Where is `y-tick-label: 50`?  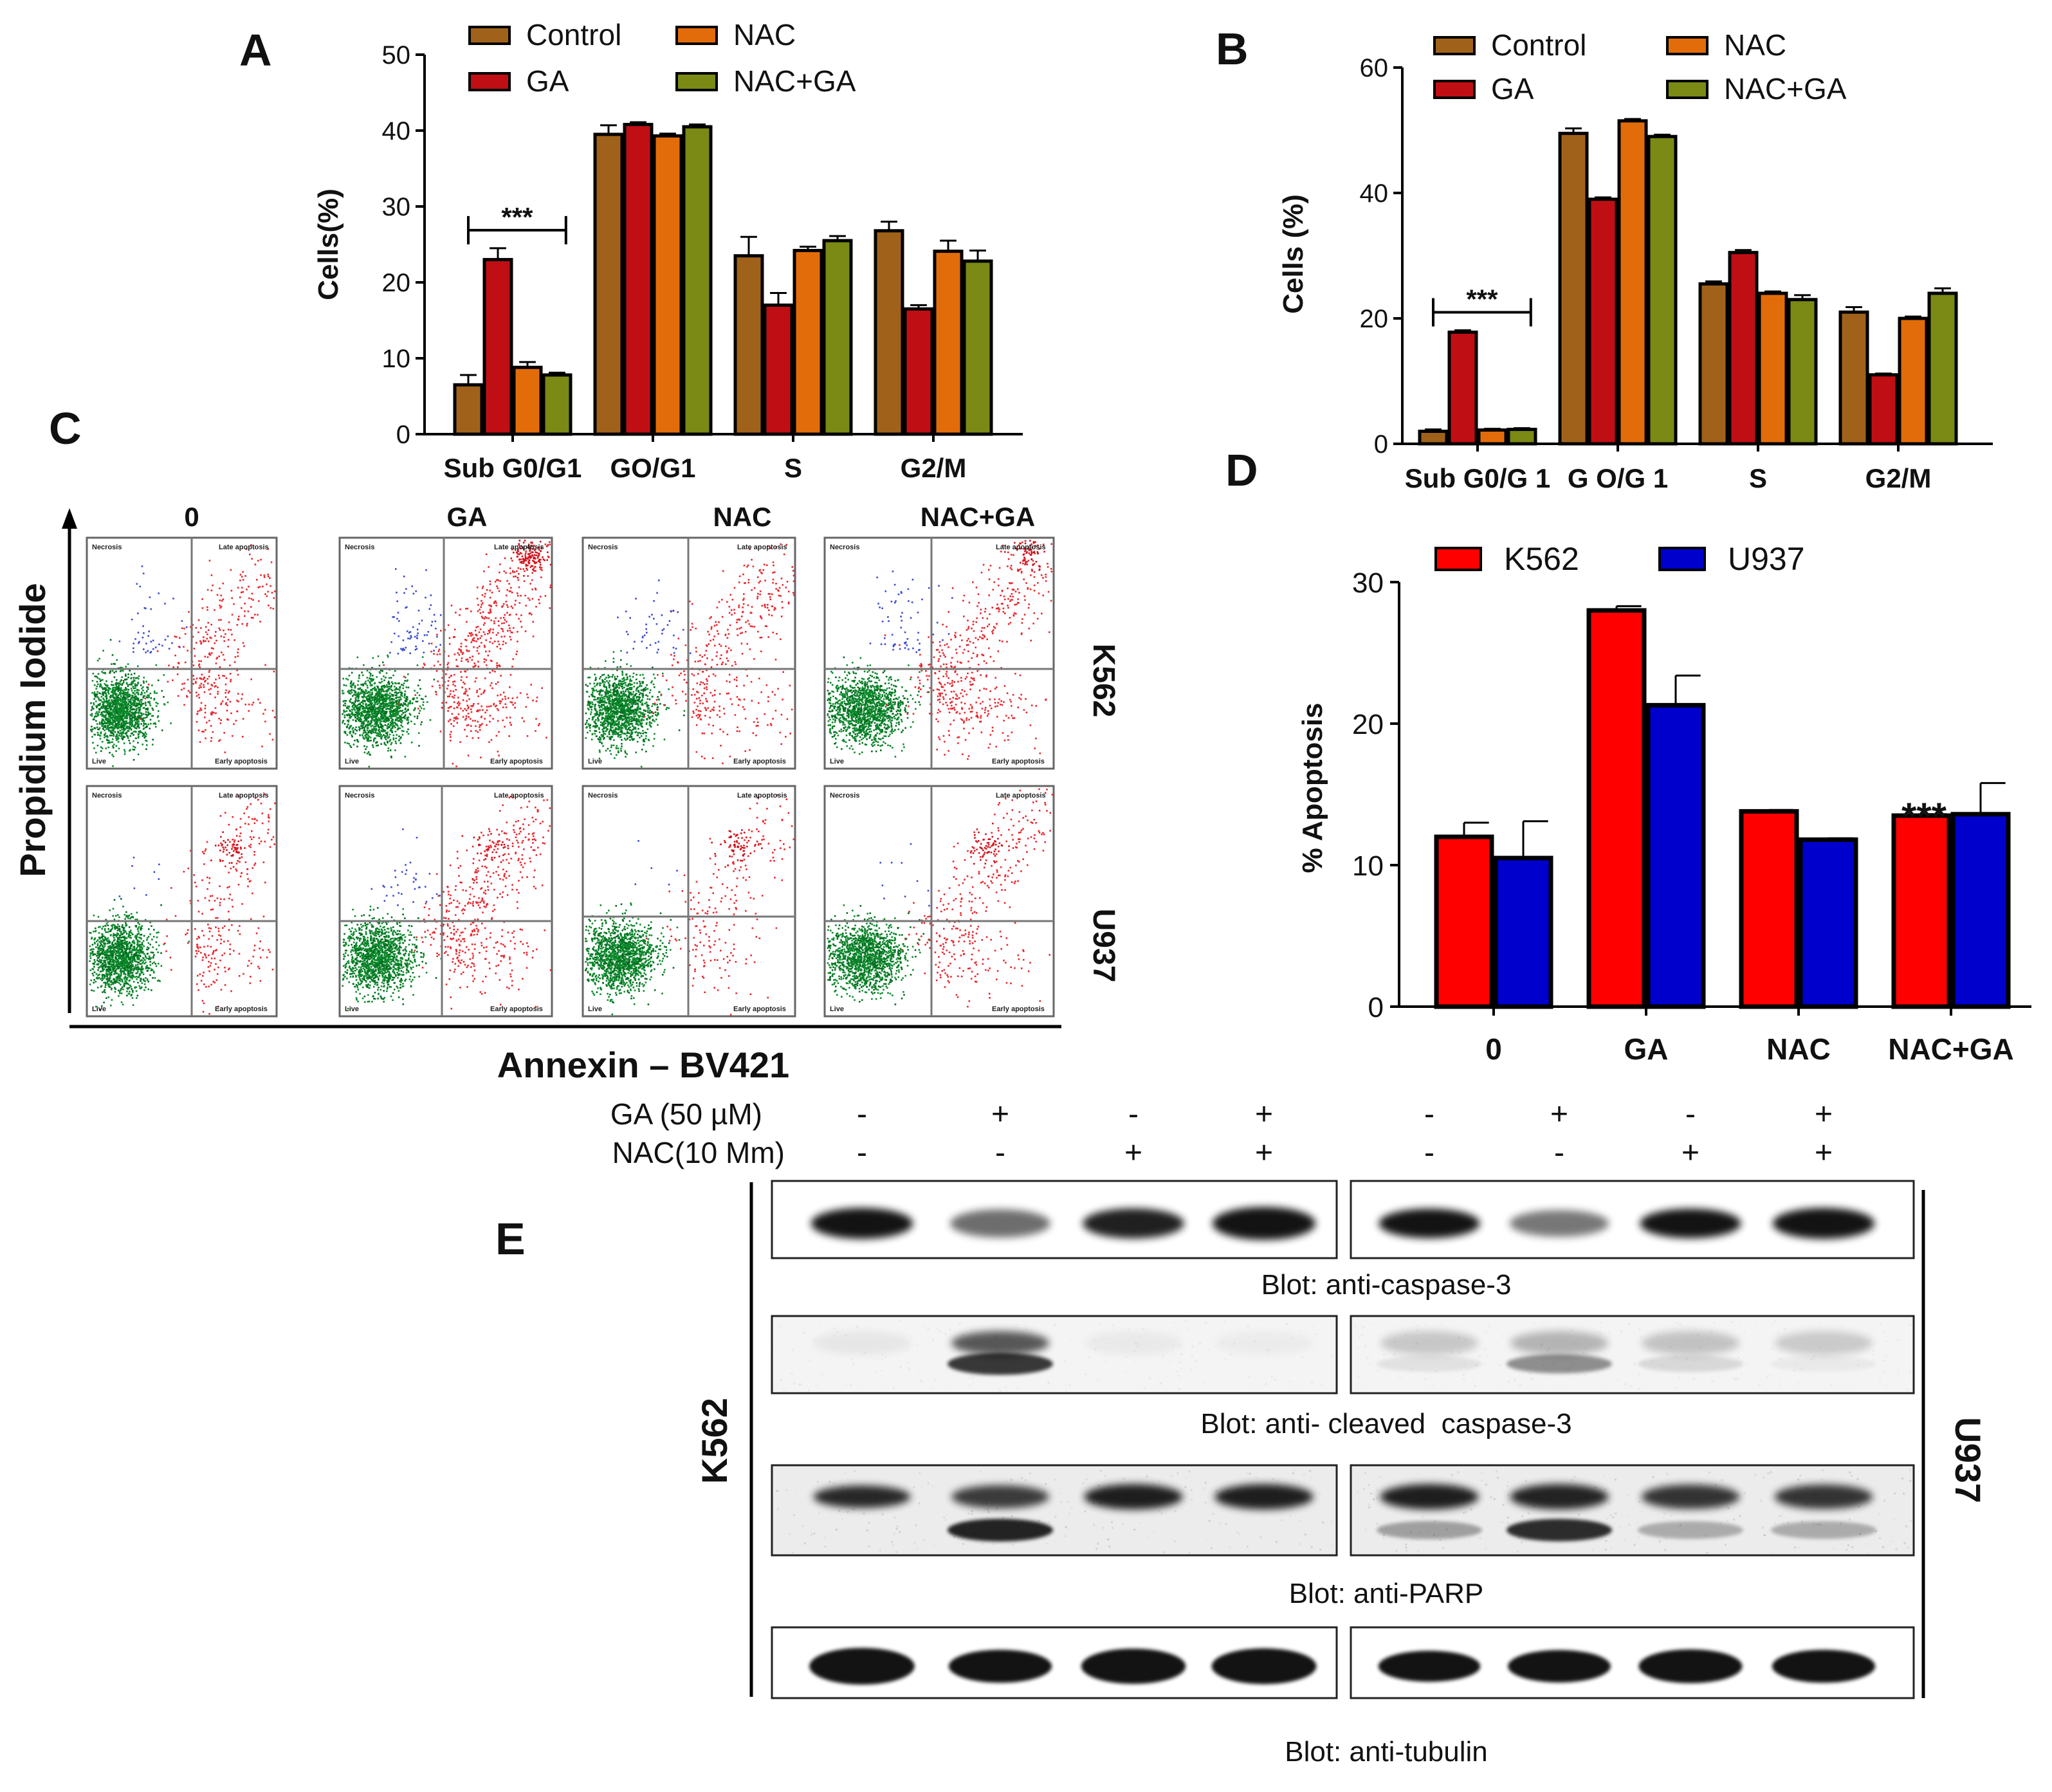
y-tick-label: 50 is located at coordinates (396, 55).